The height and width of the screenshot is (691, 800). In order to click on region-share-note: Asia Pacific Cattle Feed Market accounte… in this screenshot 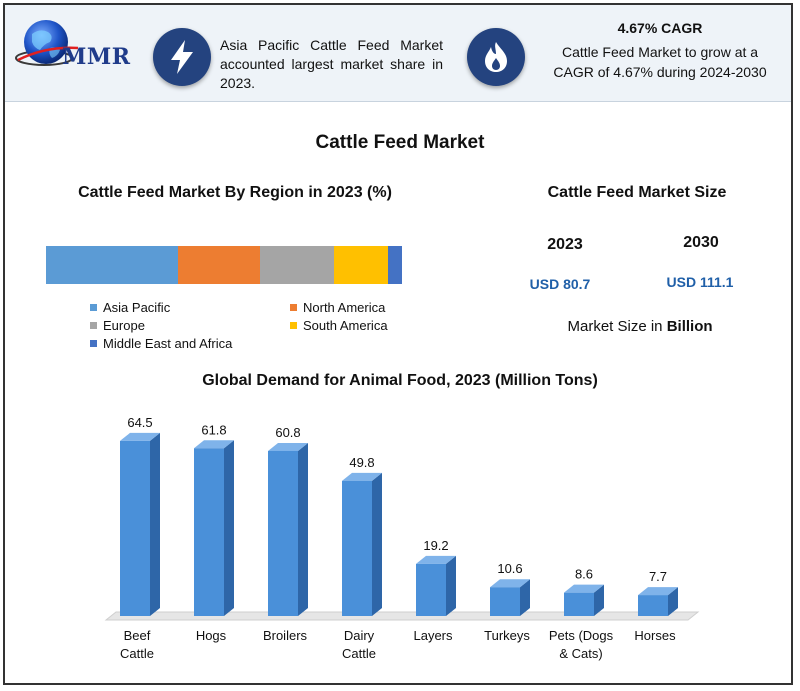, I will do `click(331, 64)`.